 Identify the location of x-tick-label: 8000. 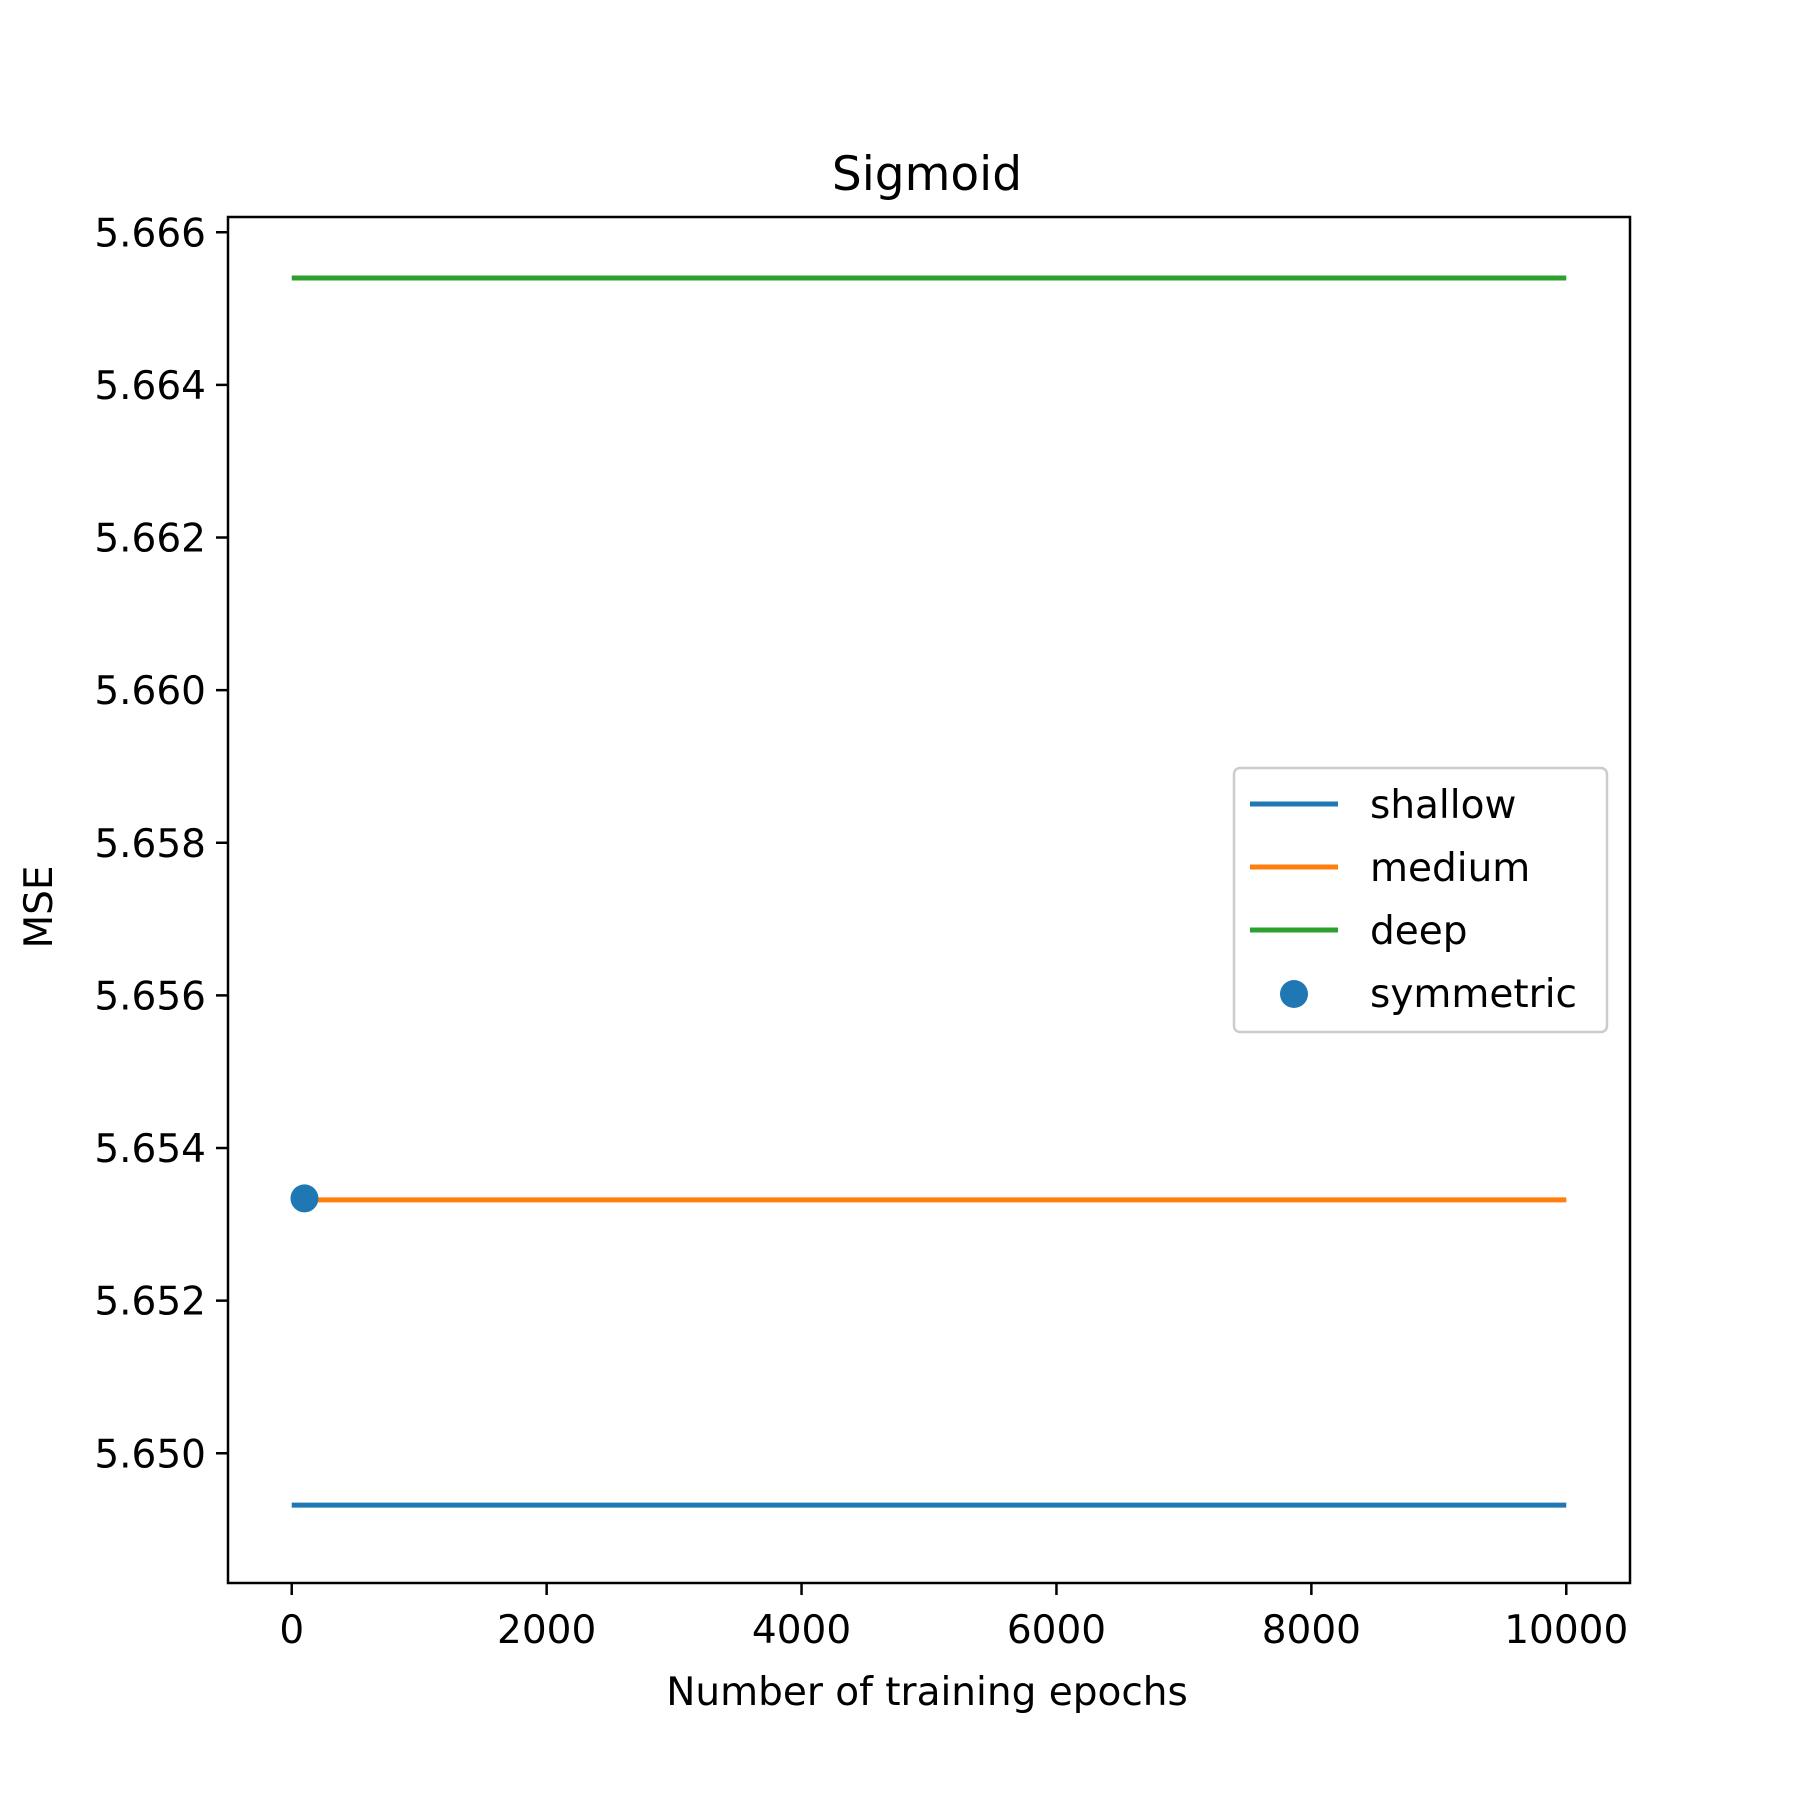
(1311, 1630).